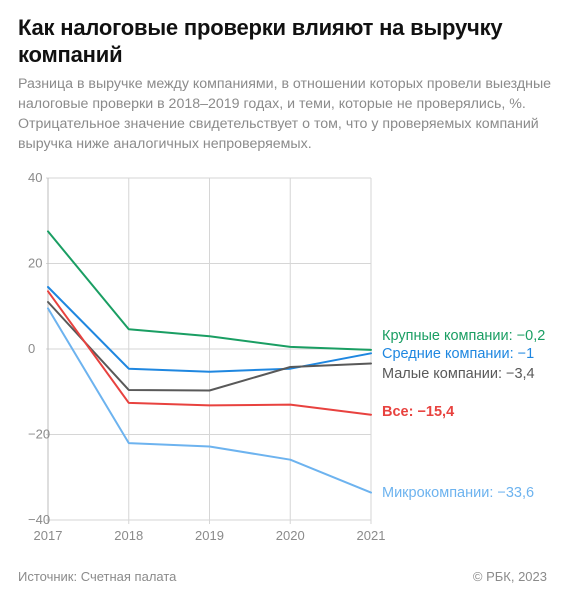 The height and width of the screenshot is (600, 569). What do you see at coordinates (31, 348) in the screenshot?
I see `y-tick-label: 0` at bounding box center [31, 348].